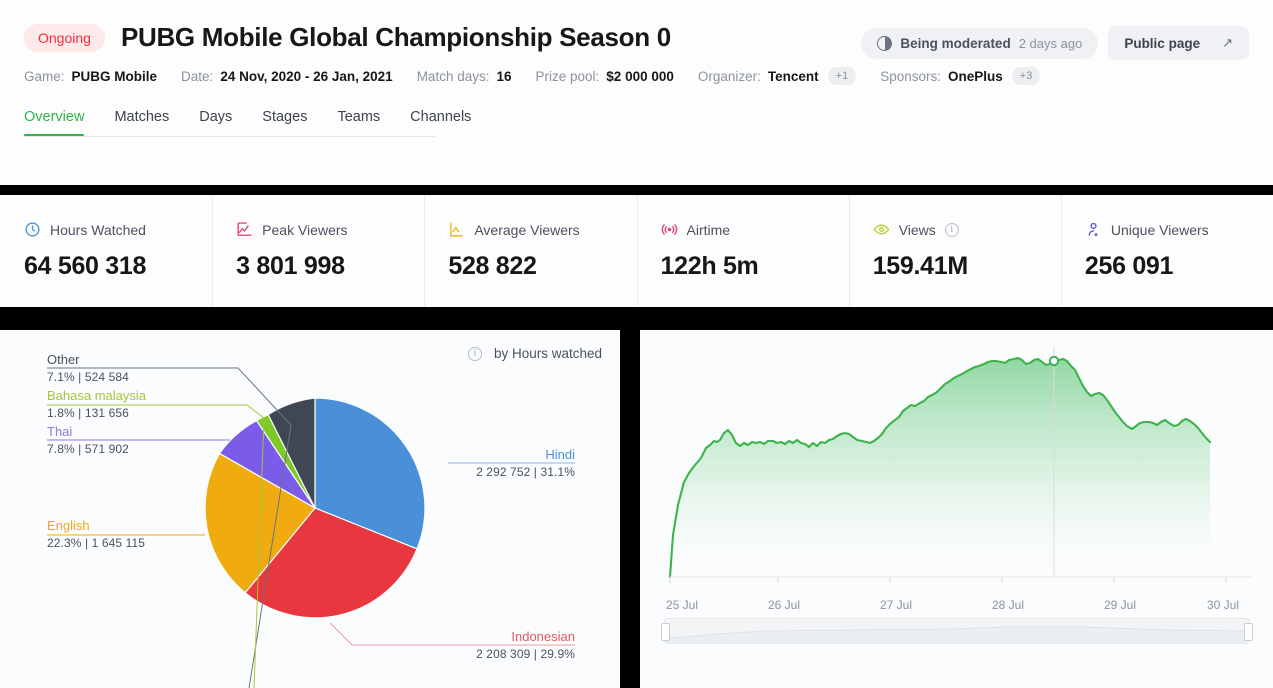 The image size is (1273, 688). I want to click on pie-label-other: Other 7.1% | 524 584, so click(88, 368).